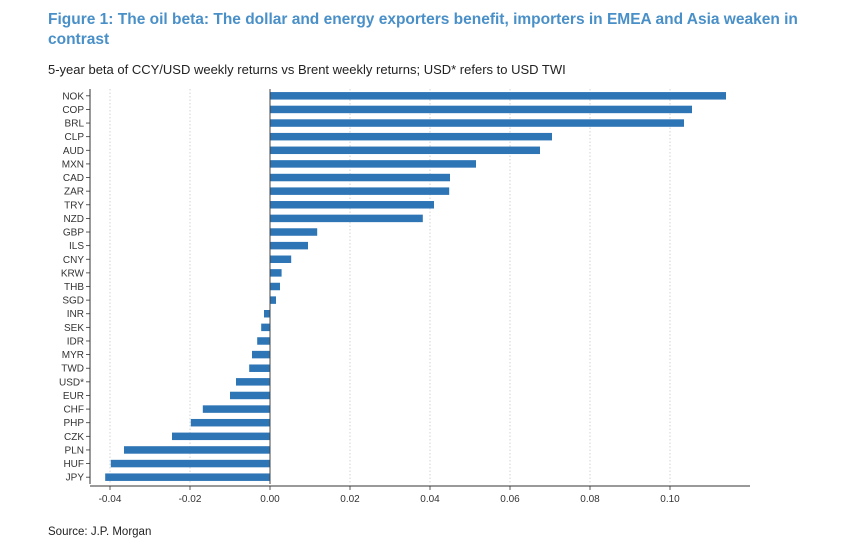 The image size is (843, 551). What do you see at coordinates (281, 259) in the screenshot?
I see `bar-CNY` at bounding box center [281, 259].